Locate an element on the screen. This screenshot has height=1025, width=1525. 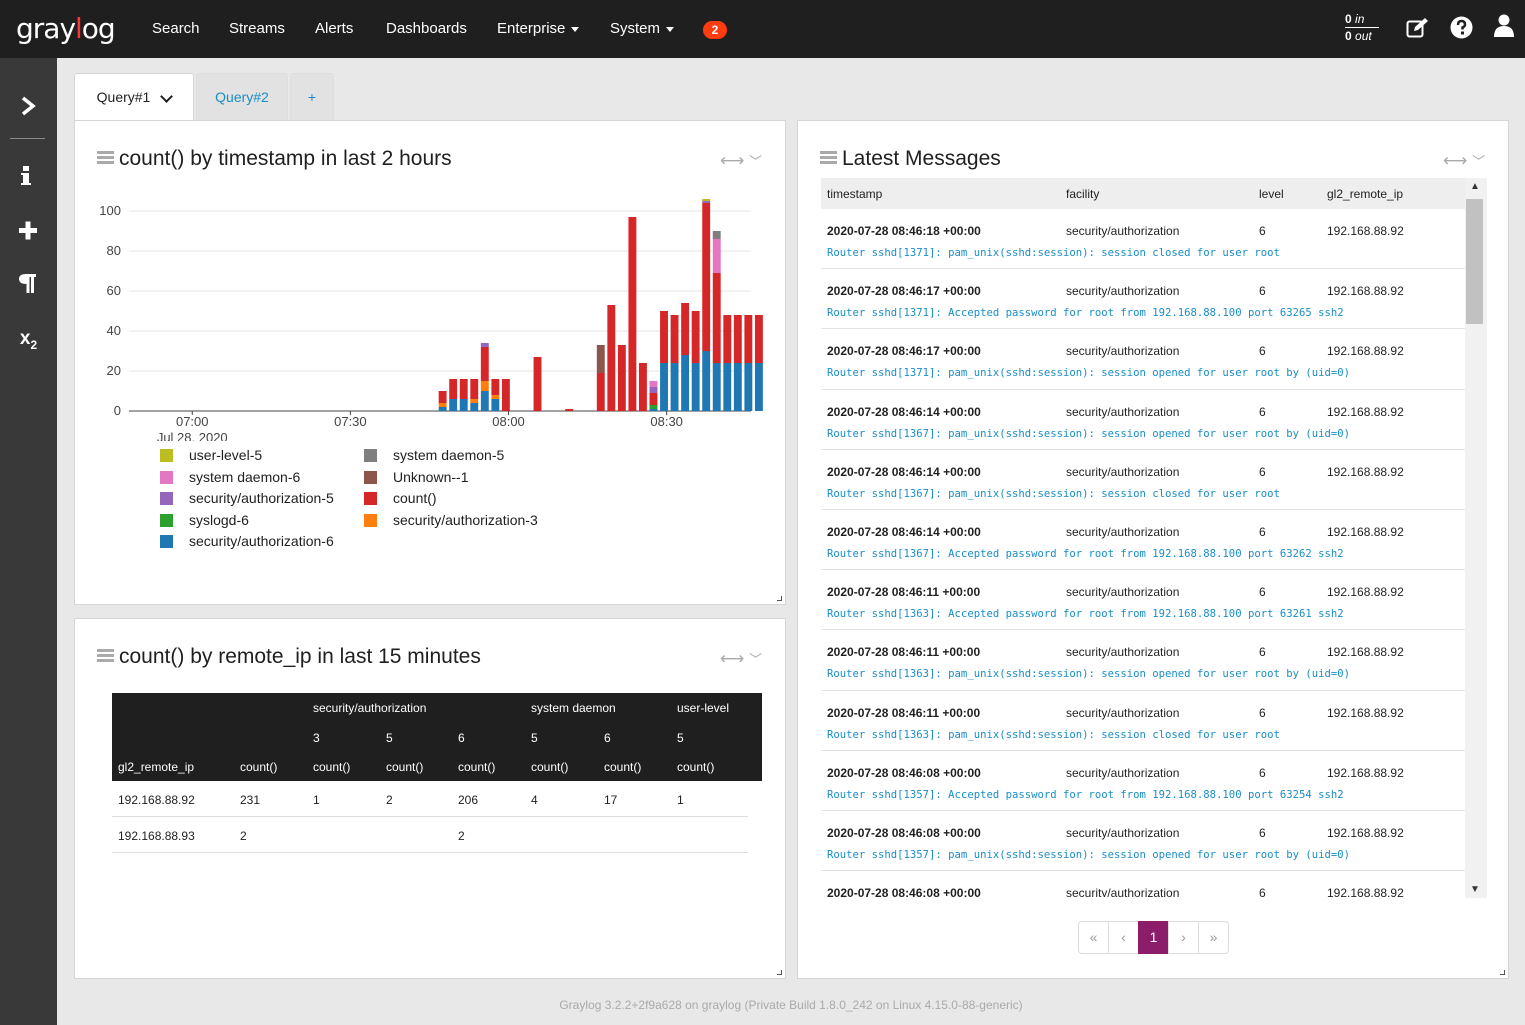
col-level-header: 5 is located at coordinates (534, 738).